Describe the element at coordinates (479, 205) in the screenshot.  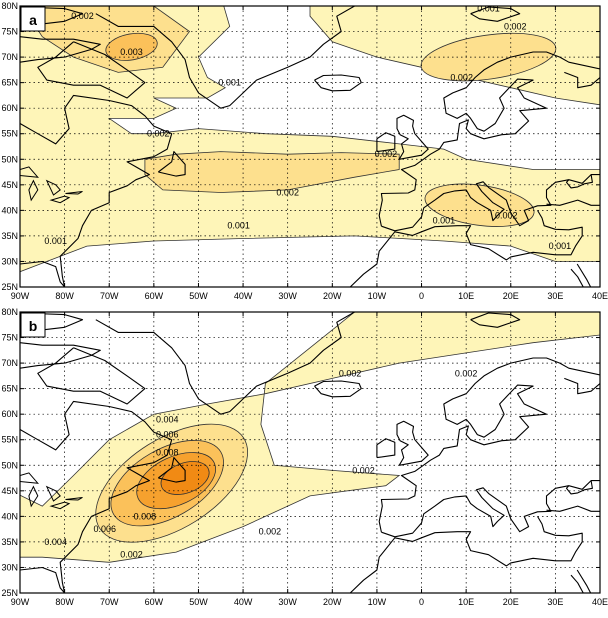
I see `field-a-0002-med` at that location.